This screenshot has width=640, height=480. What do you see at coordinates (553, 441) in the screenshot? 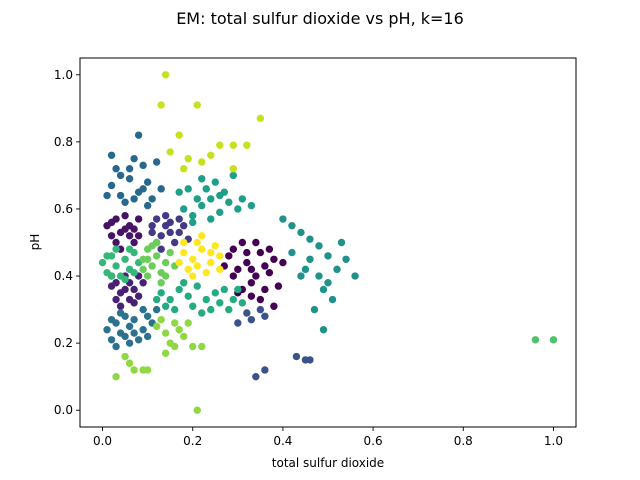
I see `x-tick-label-5: 1.0` at bounding box center [553, 441].